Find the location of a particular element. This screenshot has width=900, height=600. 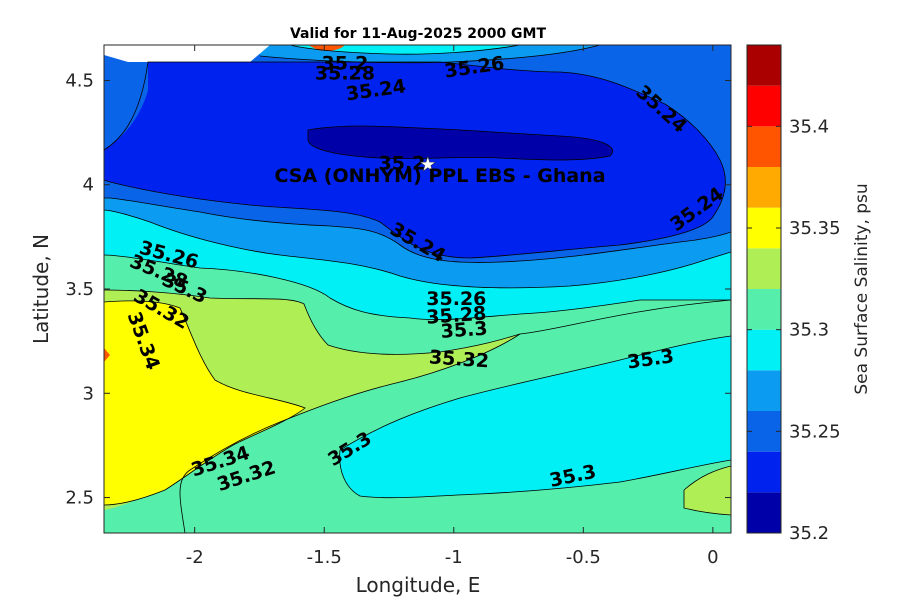

x-tick-label: -2 is located at coordinates (195, 557).